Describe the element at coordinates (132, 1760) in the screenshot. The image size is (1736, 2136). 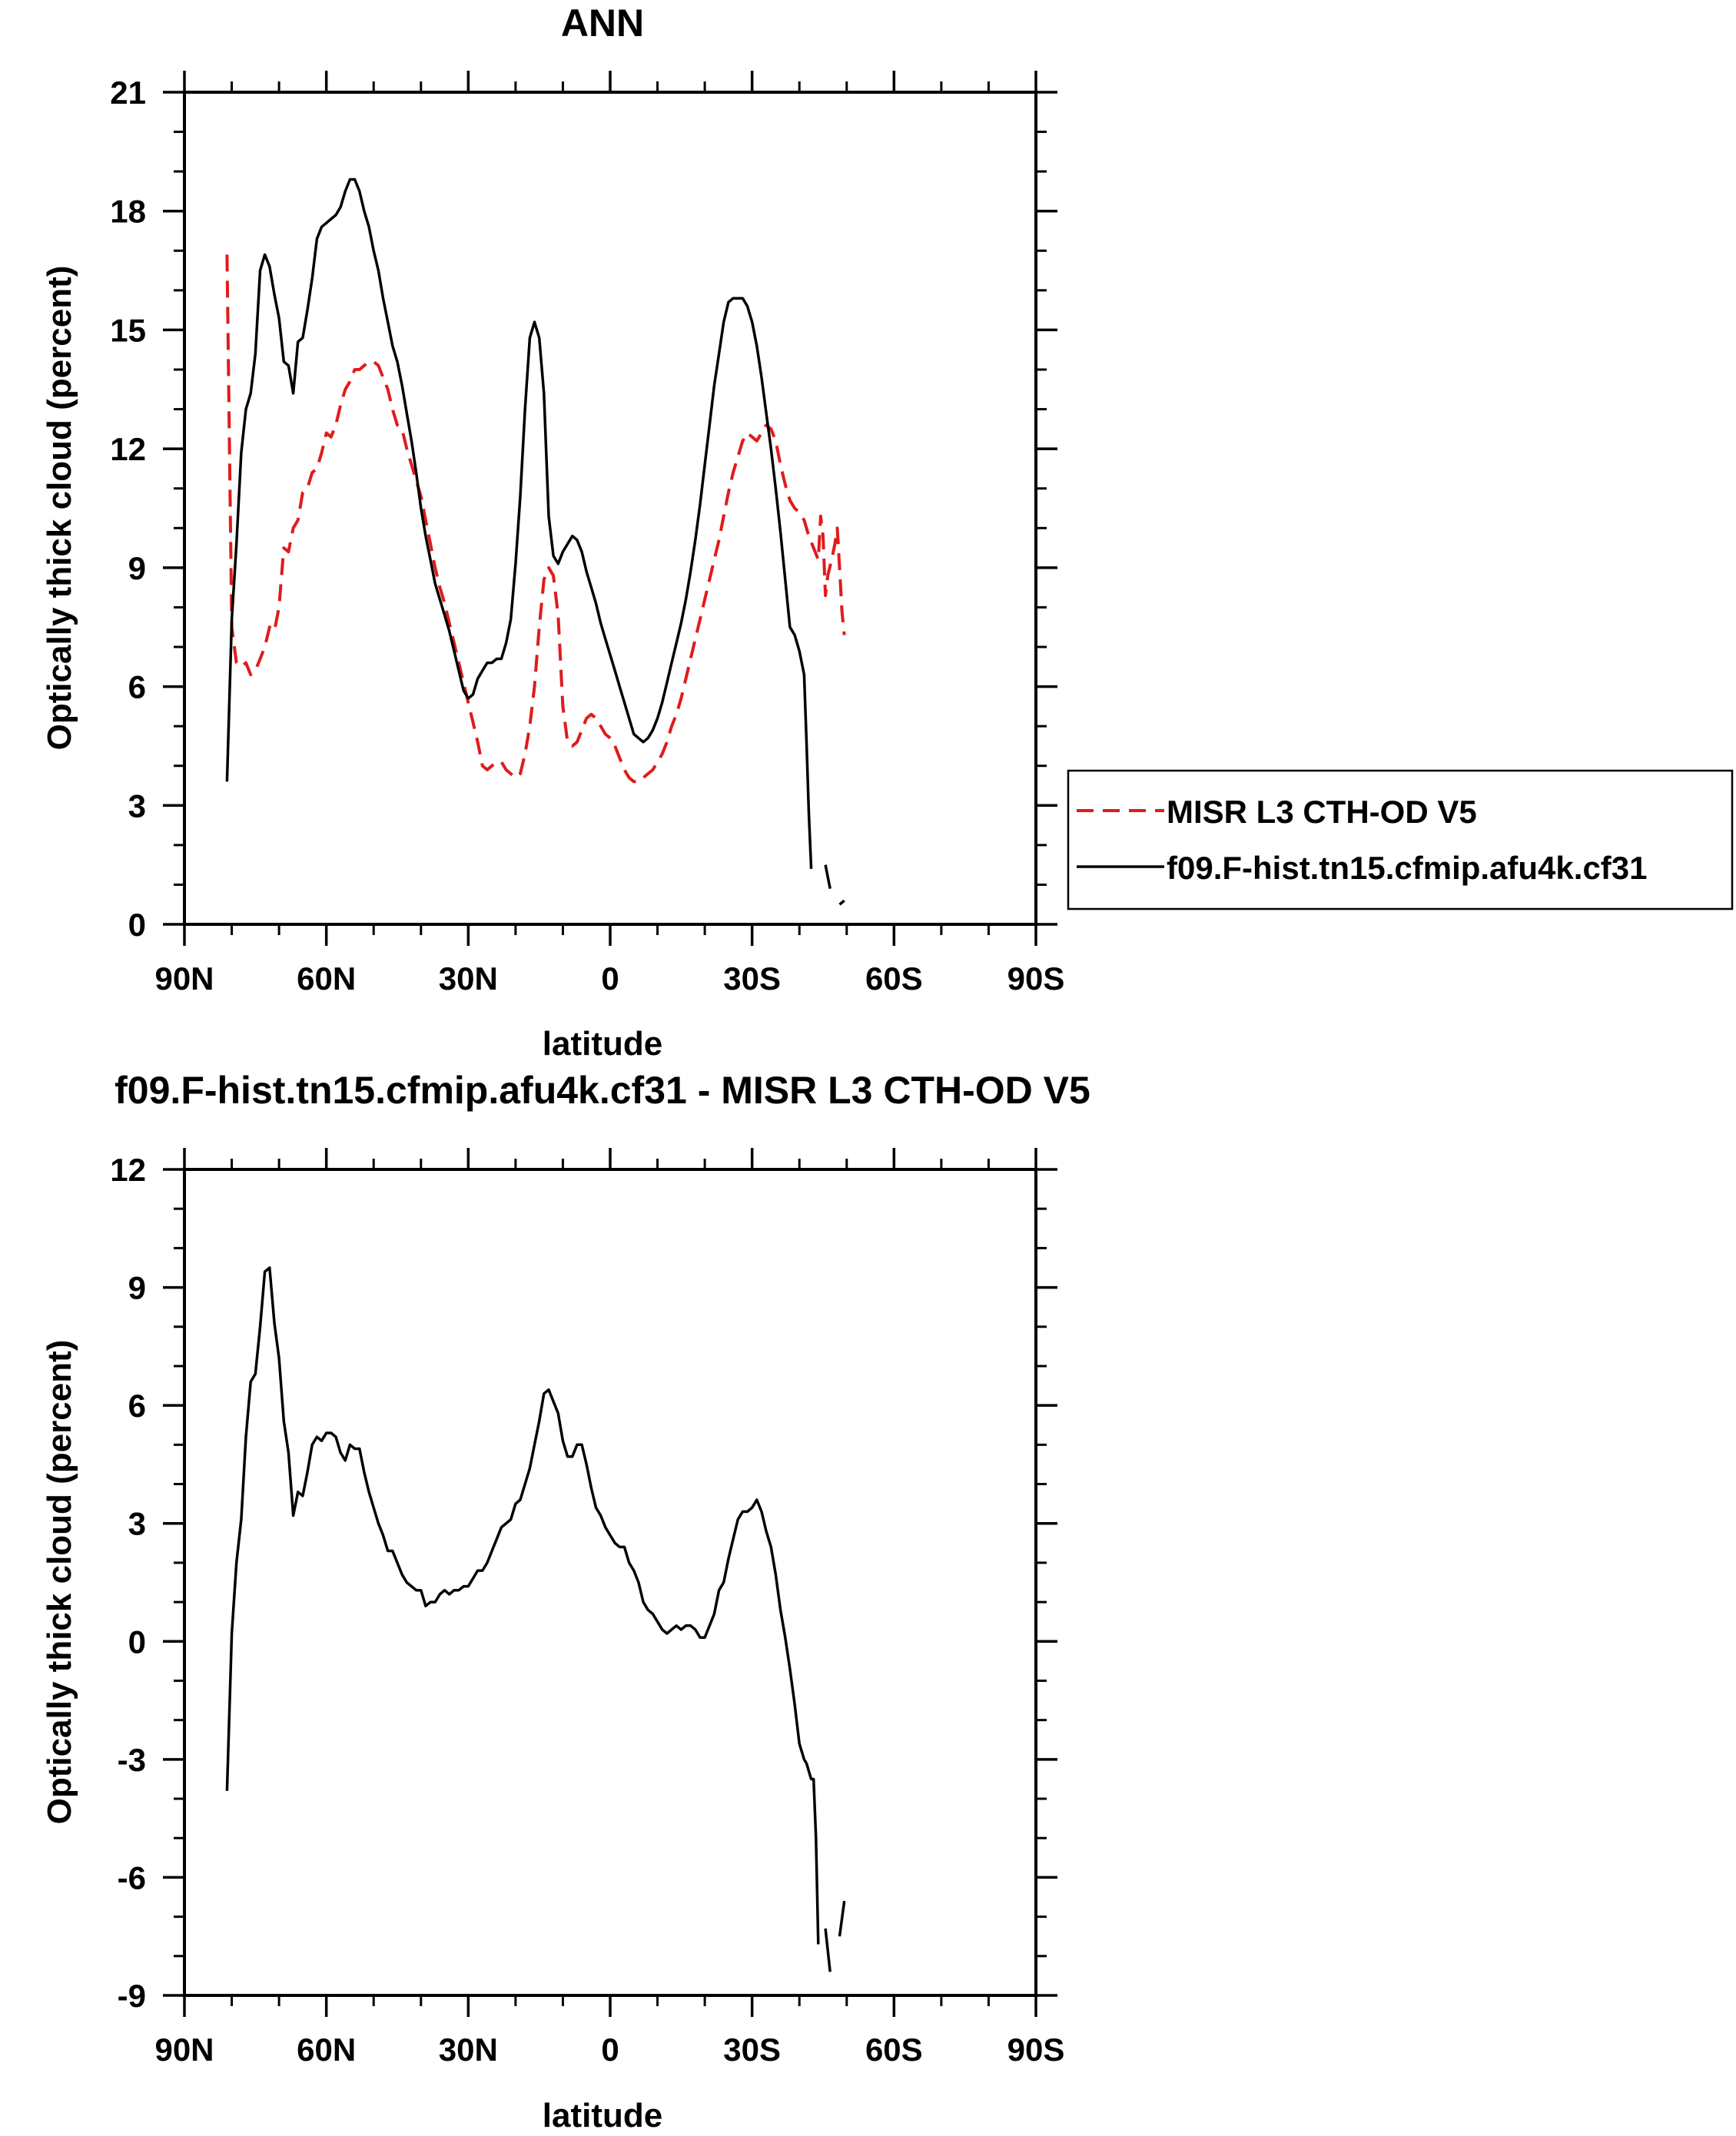
I see `y-tick-label: -3` at that location.